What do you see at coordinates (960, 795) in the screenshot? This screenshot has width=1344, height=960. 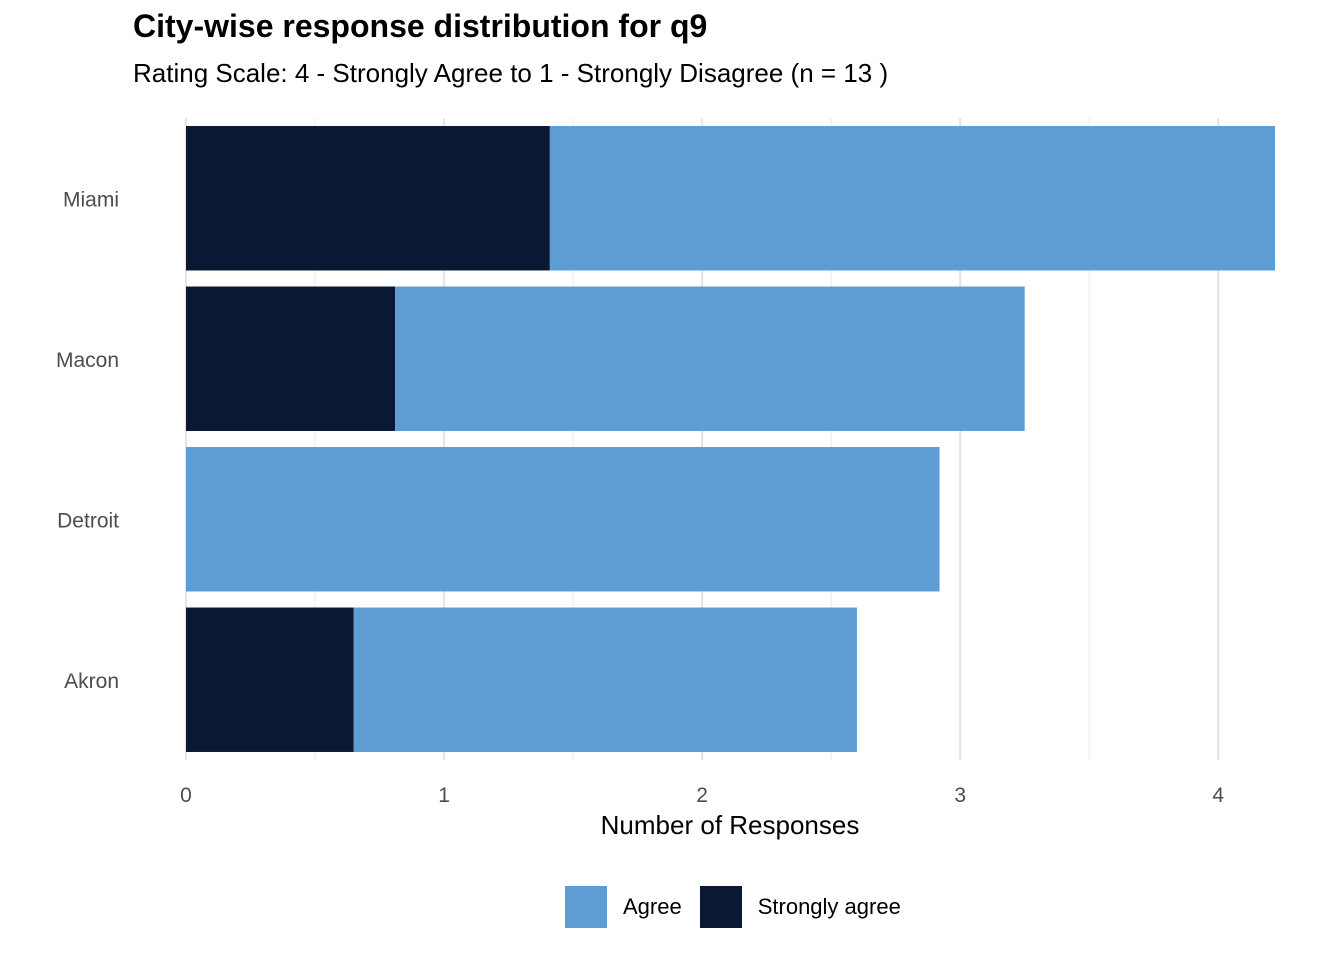 I see `x-tick-label: 3` at bounding box center [960, 795].